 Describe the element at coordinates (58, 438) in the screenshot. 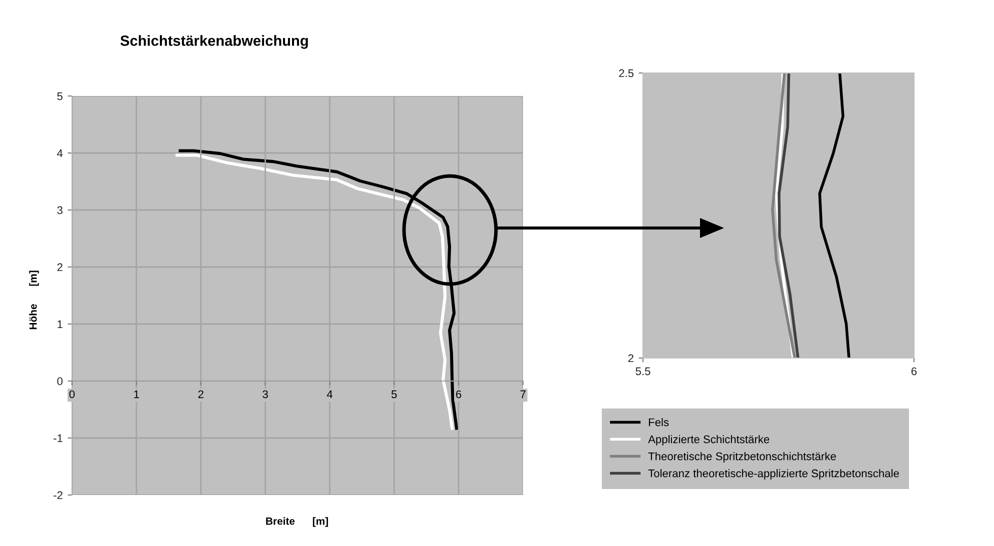

I see `y-tick-label: -1` at that location.